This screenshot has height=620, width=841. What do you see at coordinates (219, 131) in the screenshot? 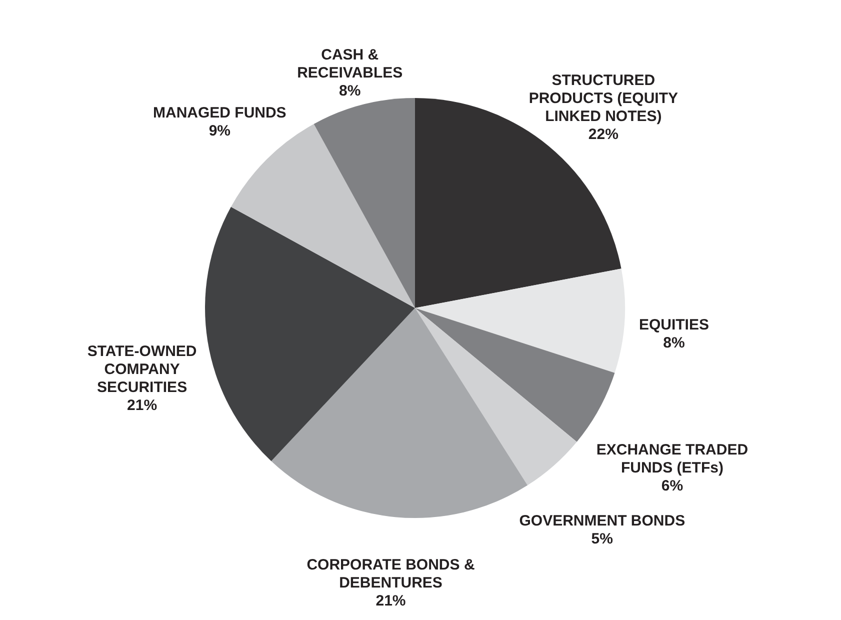
I see `data-label: 9%` at bounding box center [219, 131].